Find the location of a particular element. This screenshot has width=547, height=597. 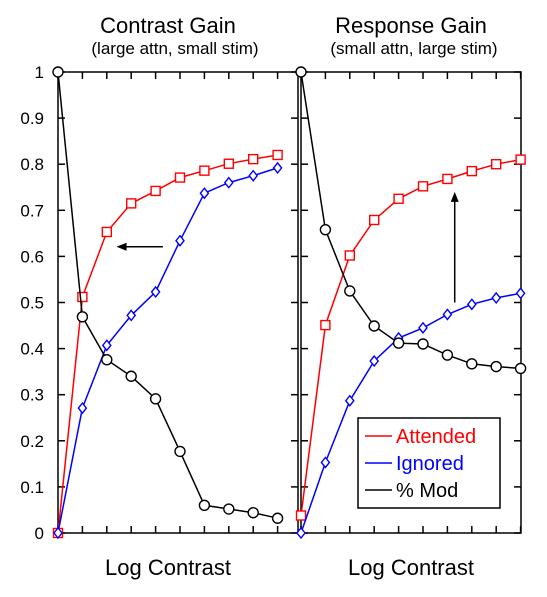

y-tick-label: 0.4 is located at coordinates (32, 349).